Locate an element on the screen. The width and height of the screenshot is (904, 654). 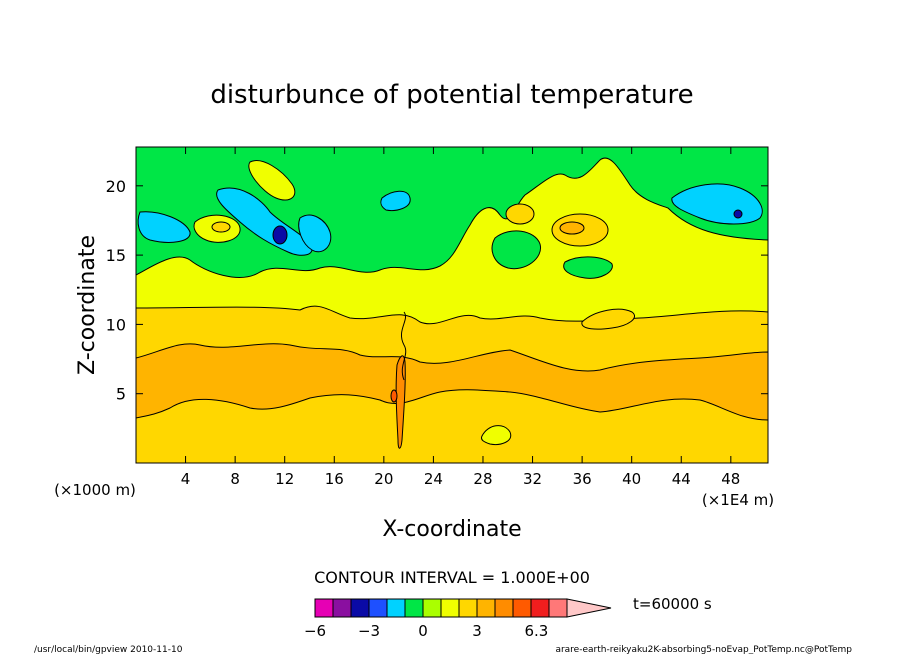
colorbar-arrow is located at coordinates (589, 608).